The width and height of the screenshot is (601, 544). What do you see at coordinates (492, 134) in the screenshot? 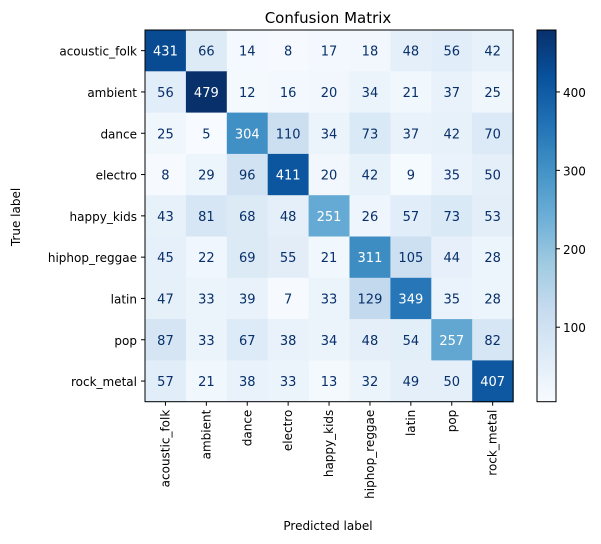
I see `cell-value-label: 70` at bounding box center [492, 134].